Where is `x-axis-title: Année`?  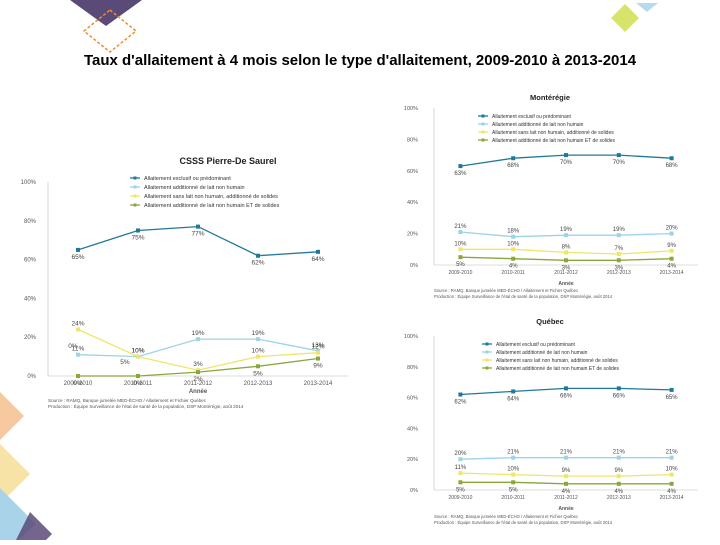 x-axis-title: Année is located at coordinates (566, 284).